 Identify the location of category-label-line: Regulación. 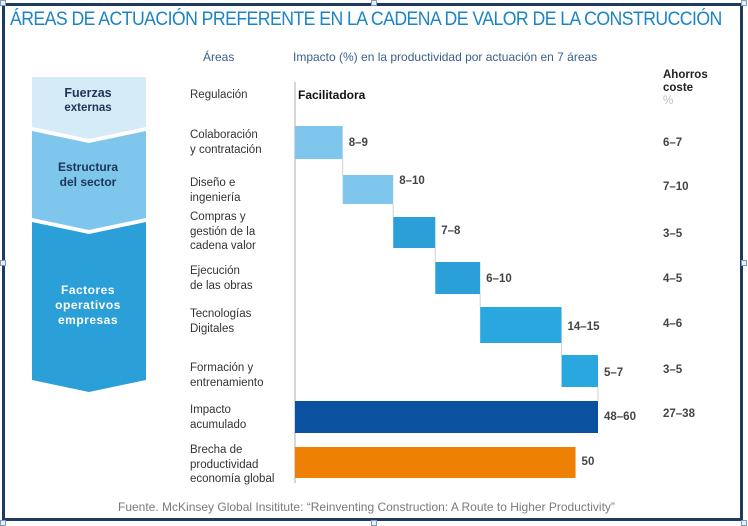
(219, 95).